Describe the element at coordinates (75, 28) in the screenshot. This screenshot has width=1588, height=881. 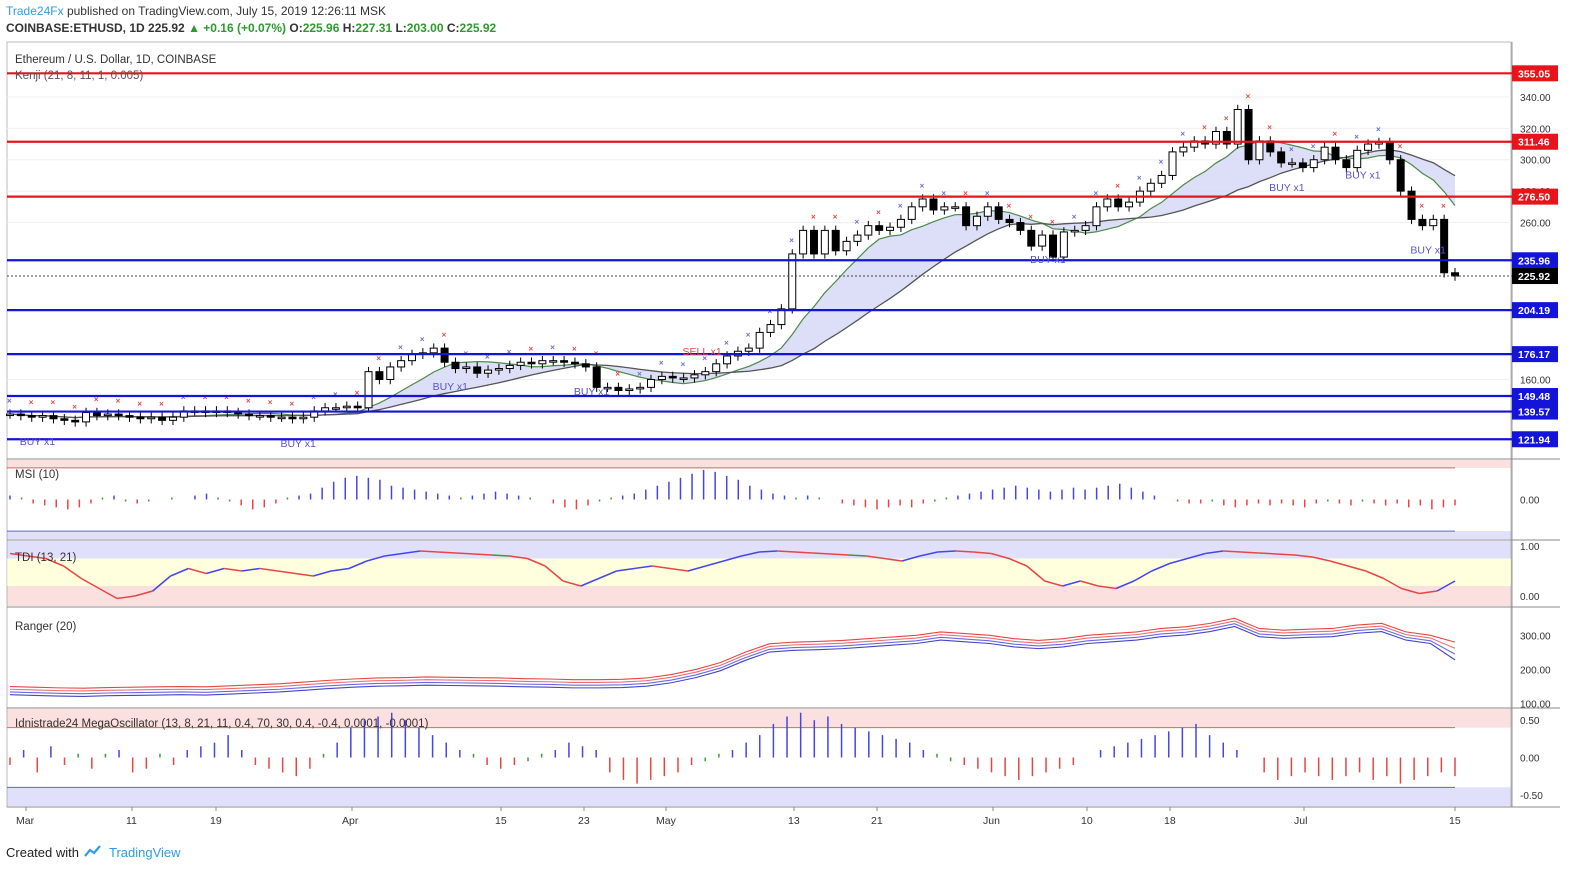
I see `symbol-name: COINBASE:ETHUSD, 1D` at that location.